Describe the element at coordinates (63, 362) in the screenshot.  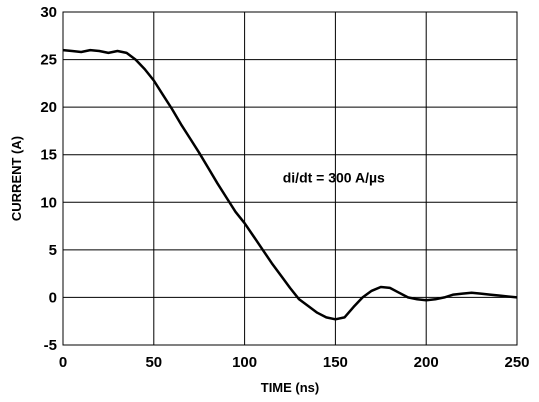
I see `x-tick-label: 0` at that location.